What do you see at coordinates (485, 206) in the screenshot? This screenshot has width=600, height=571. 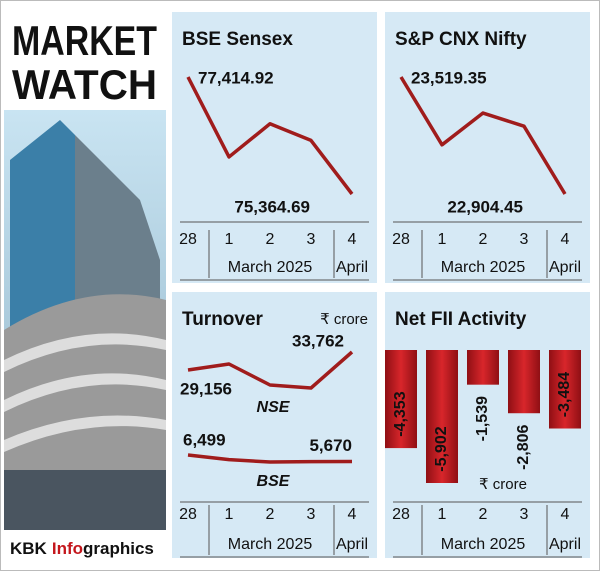 I see `data-label: 22,904.45` at bounding box center [485, 206].